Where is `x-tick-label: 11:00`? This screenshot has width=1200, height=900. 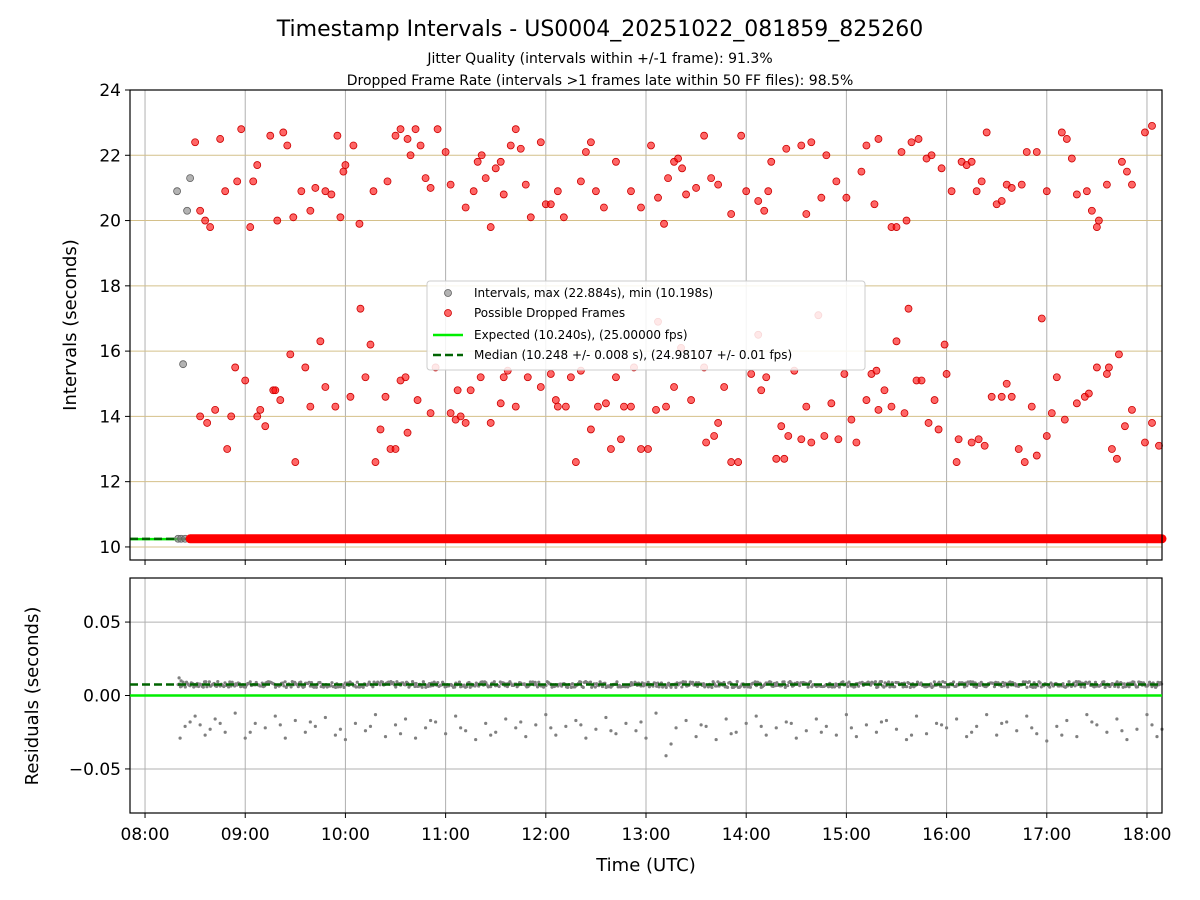
x-tick-label: 11:00 is located at coordinates (445, 835).